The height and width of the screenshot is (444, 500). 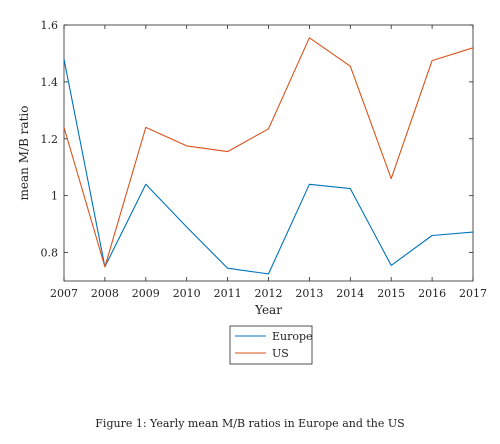 I want to click on y-tick-label: 1.4, so click(x=50, y=82).